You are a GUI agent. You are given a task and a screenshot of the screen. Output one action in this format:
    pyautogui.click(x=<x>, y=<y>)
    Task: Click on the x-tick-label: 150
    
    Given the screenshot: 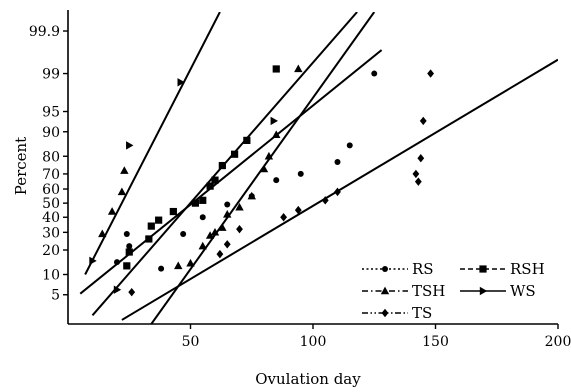 What is the action you would take?
    pyautogui.click(x=435, y=342)
    